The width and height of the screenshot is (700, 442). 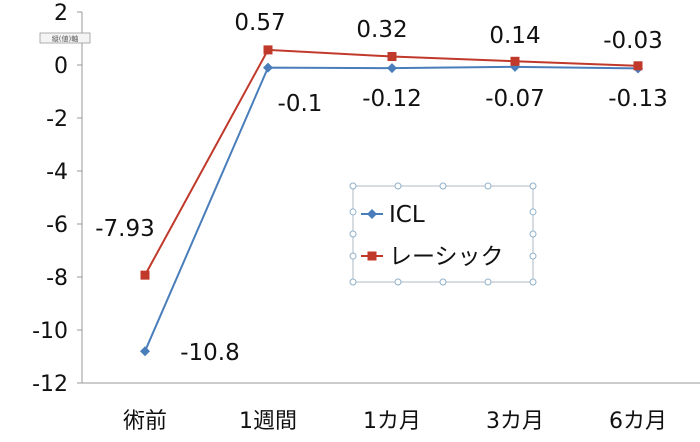 What do you see at coordinates (300, 104) in the screenshot?
I see `data-label: -0.1` at bounding box center [300, 104].